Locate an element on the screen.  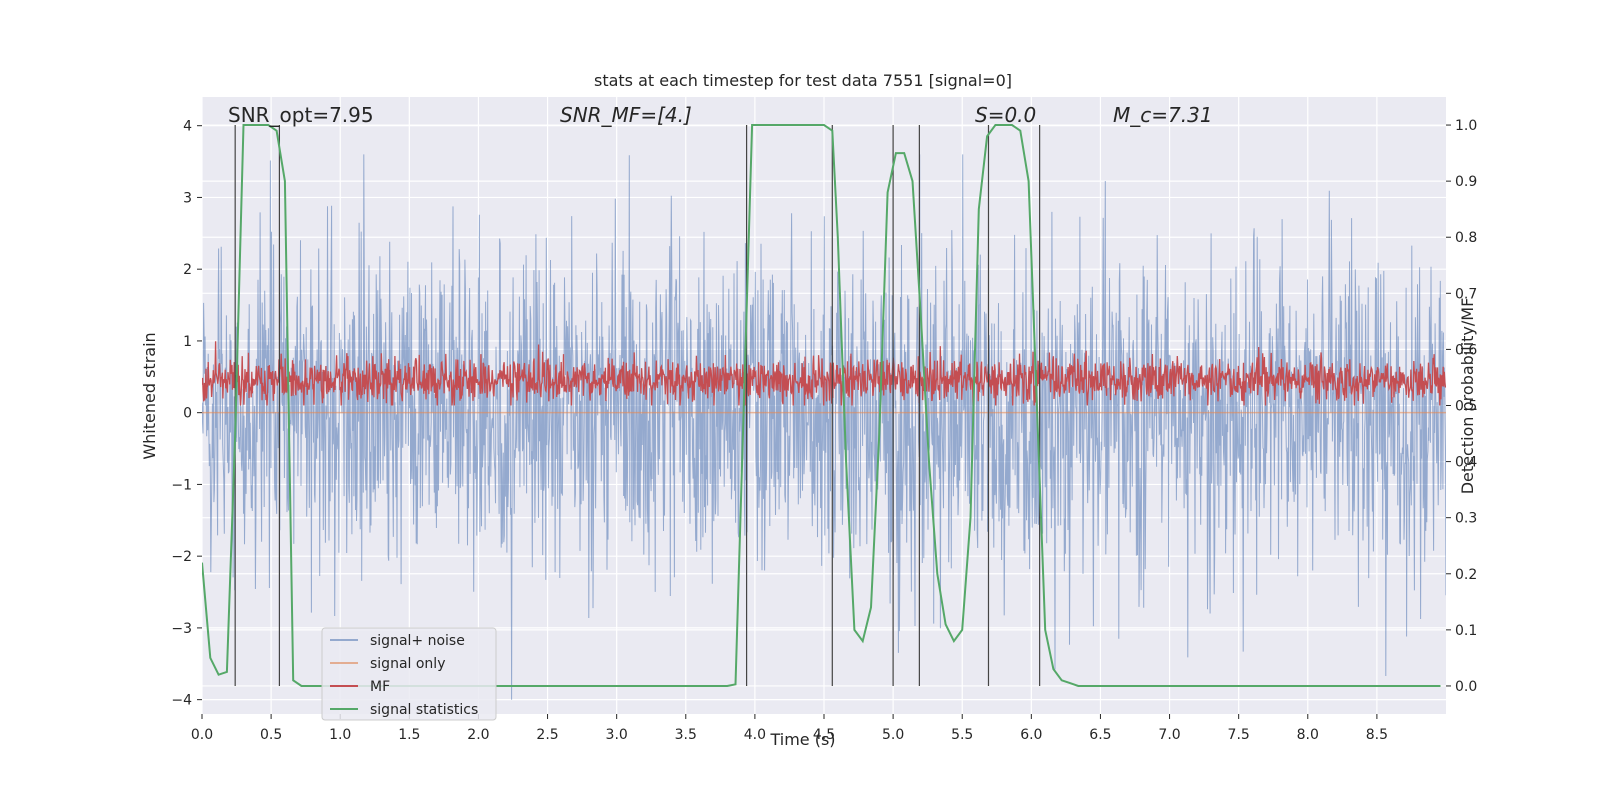
y-tick-label: 3 is located at coordinates (187, 198).